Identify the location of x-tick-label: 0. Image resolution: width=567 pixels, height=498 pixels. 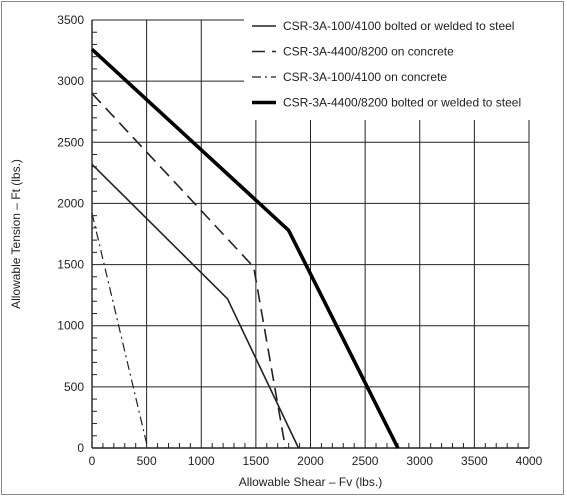
(92, 461).